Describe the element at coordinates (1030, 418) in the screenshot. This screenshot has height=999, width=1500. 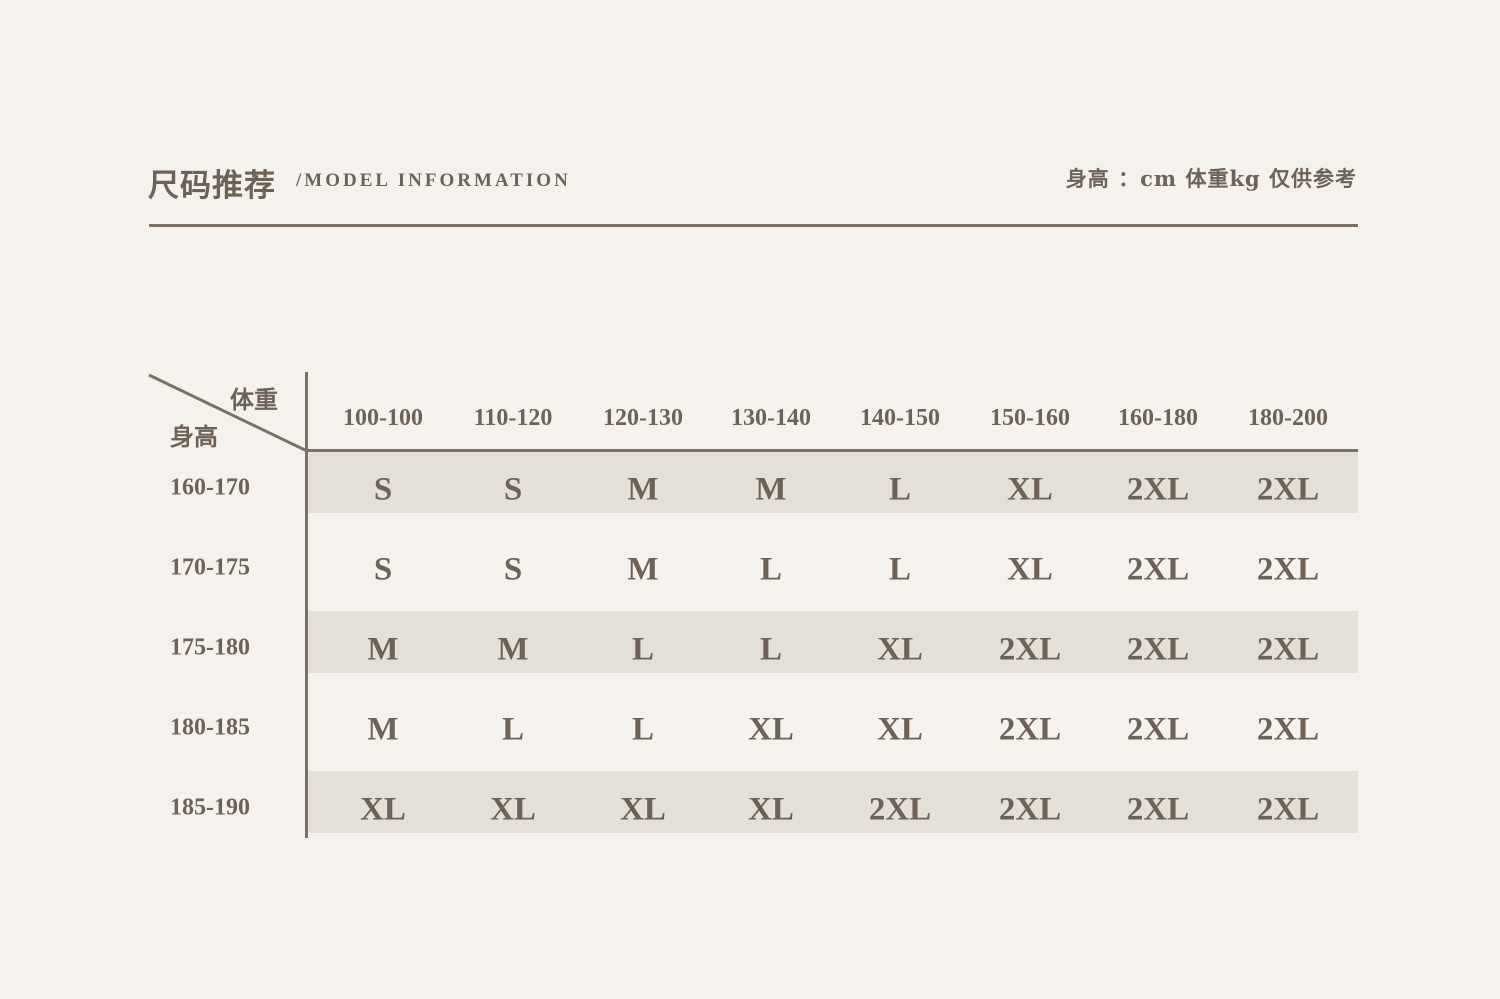
I see `column-header: 150-160` at that location.